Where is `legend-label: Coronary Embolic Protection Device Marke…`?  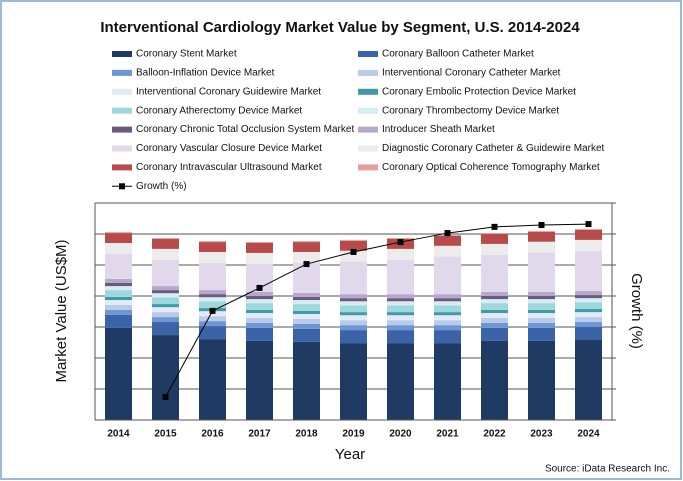 legend-label: Coronary Embolic Protection Device Marke… is located at coordinates (479, 91).